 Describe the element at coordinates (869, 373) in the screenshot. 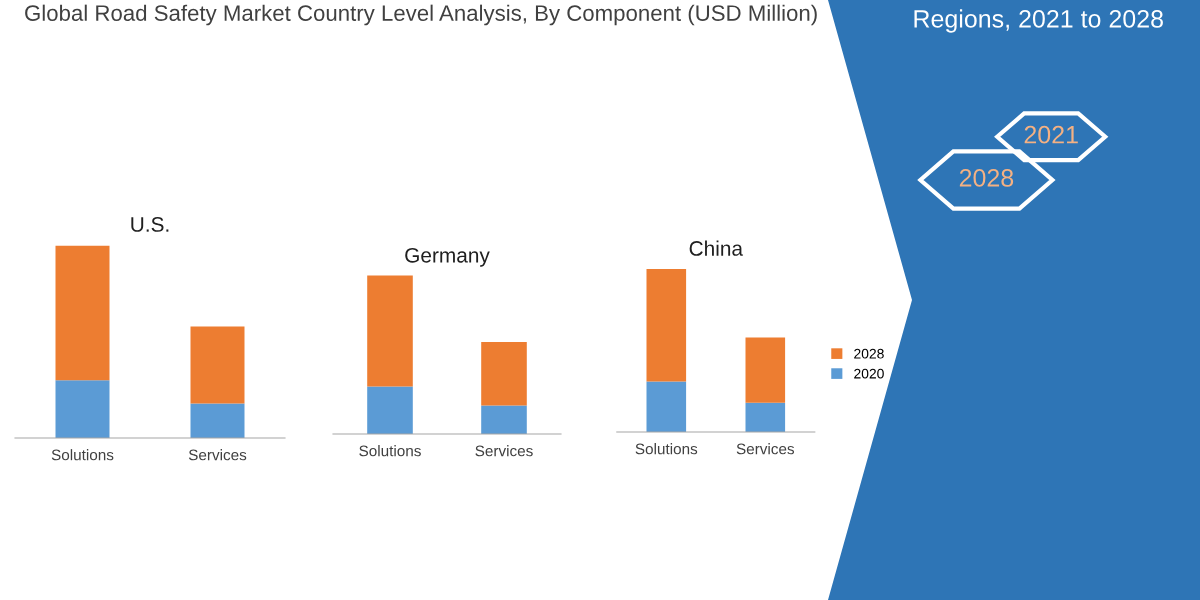

I see `legend-label: 2020` at that location.